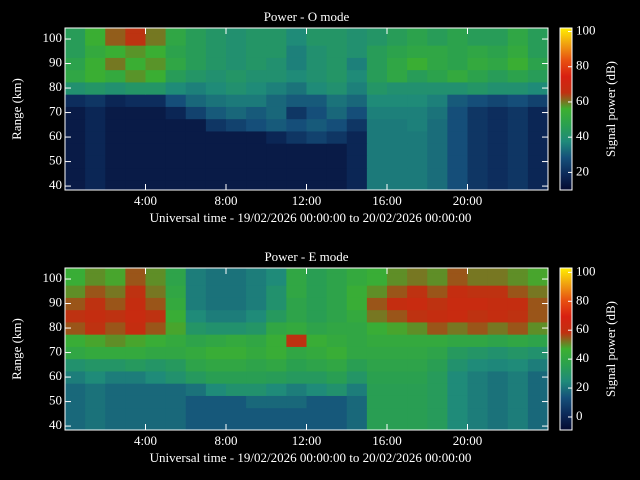 This screenshot has height=480, width=640. Describe the element at coordinates (566, 349) in the screenshot. I see `colorbar` at that location.